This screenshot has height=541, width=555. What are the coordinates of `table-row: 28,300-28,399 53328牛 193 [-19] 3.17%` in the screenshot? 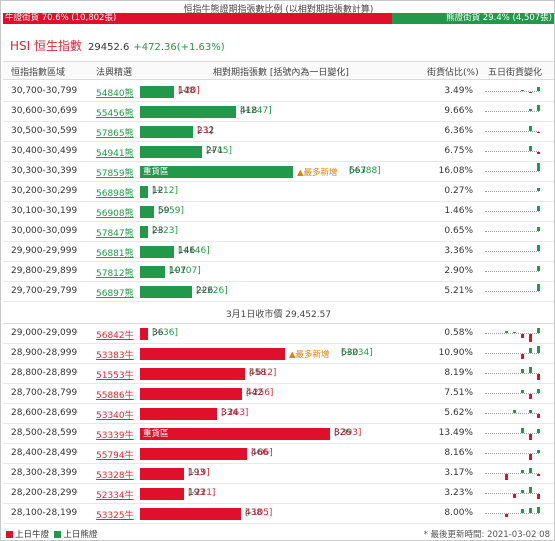 It's located at (278, 474).